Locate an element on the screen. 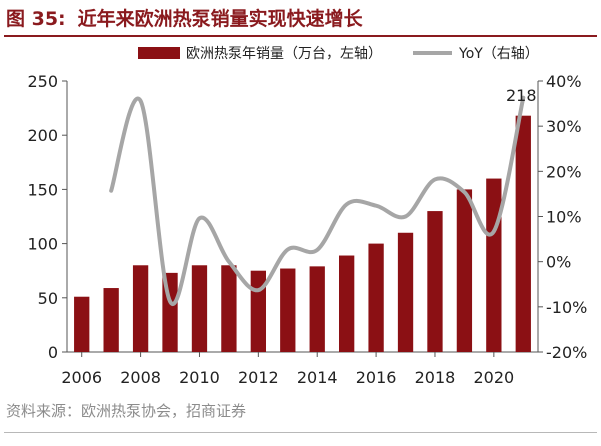 This screenshot has height=446, width=601. x-tick-label: 2014 is located at coordinates (317, 377).